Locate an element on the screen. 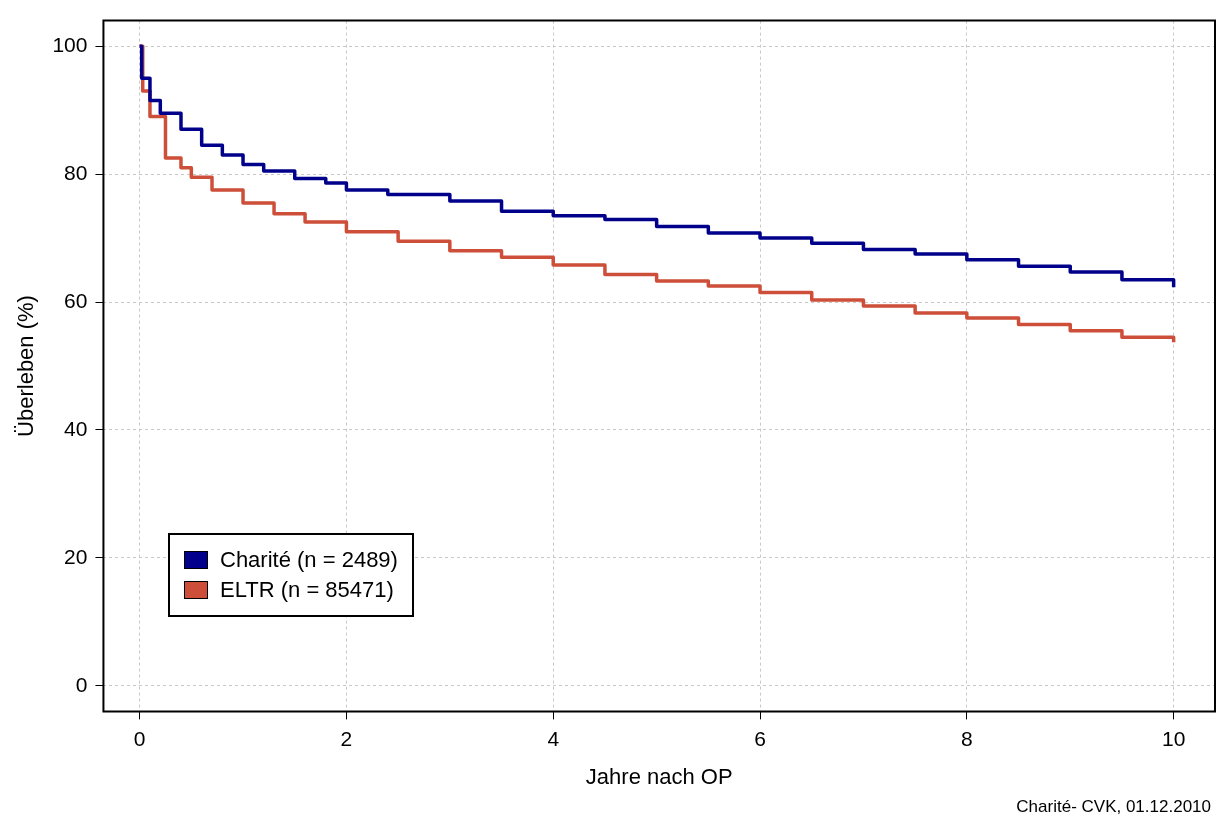  x-tick-label: 8 is located at coordinates (966, 738).